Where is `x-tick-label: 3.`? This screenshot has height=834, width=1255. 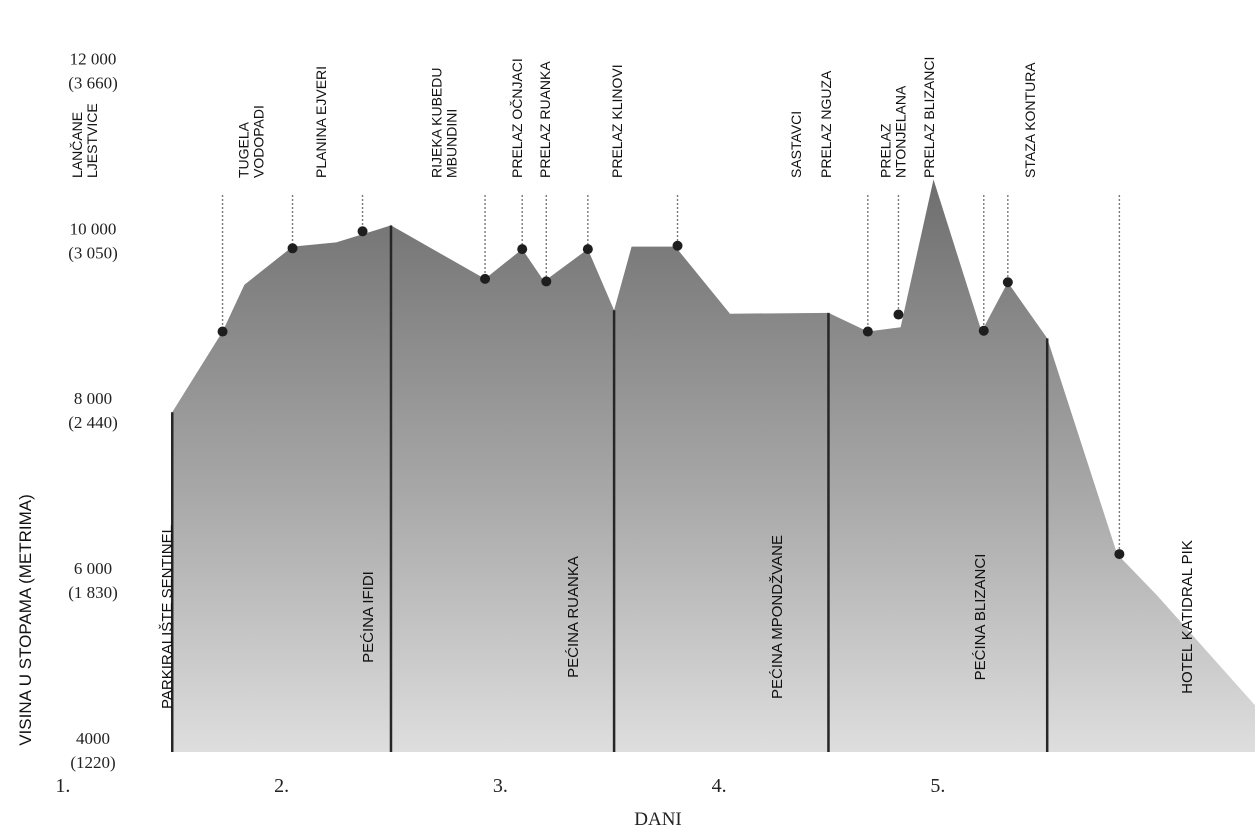
x-tick-label: 3. is located at coordinates (500, 786).